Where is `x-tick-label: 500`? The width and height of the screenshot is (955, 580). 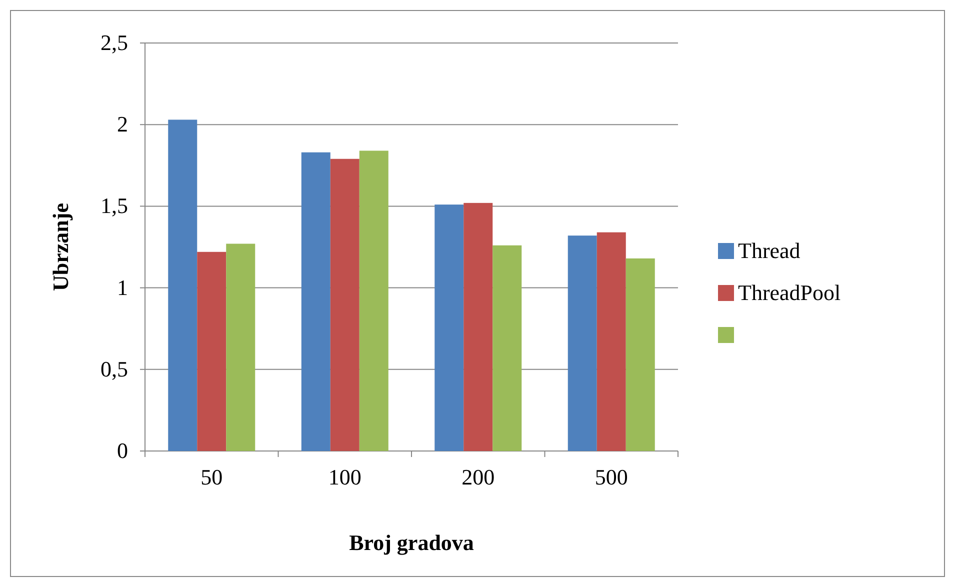
x-tick-label: 500 is located at coordinates (611, 477).